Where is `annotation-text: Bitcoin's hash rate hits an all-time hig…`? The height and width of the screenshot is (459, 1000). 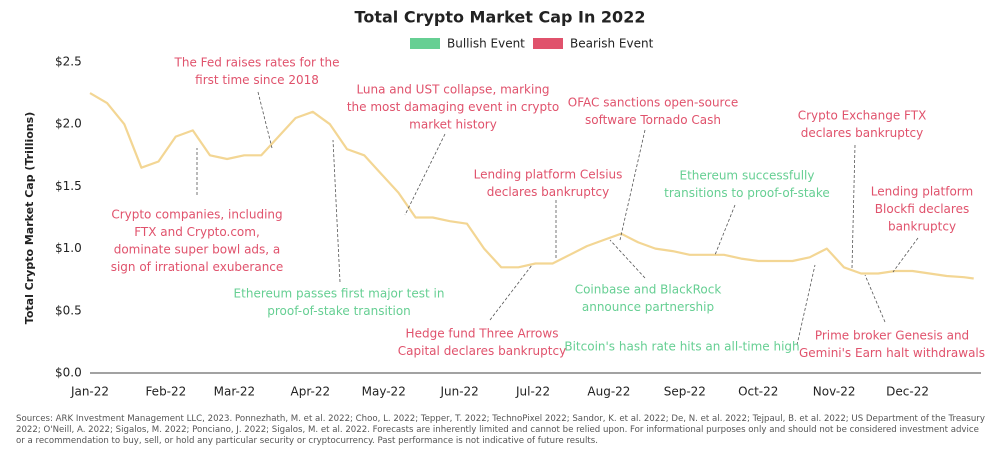
annotation-text: Bitcoin's hash rate hits an all-time hig… is located at coordinates (681, 347).